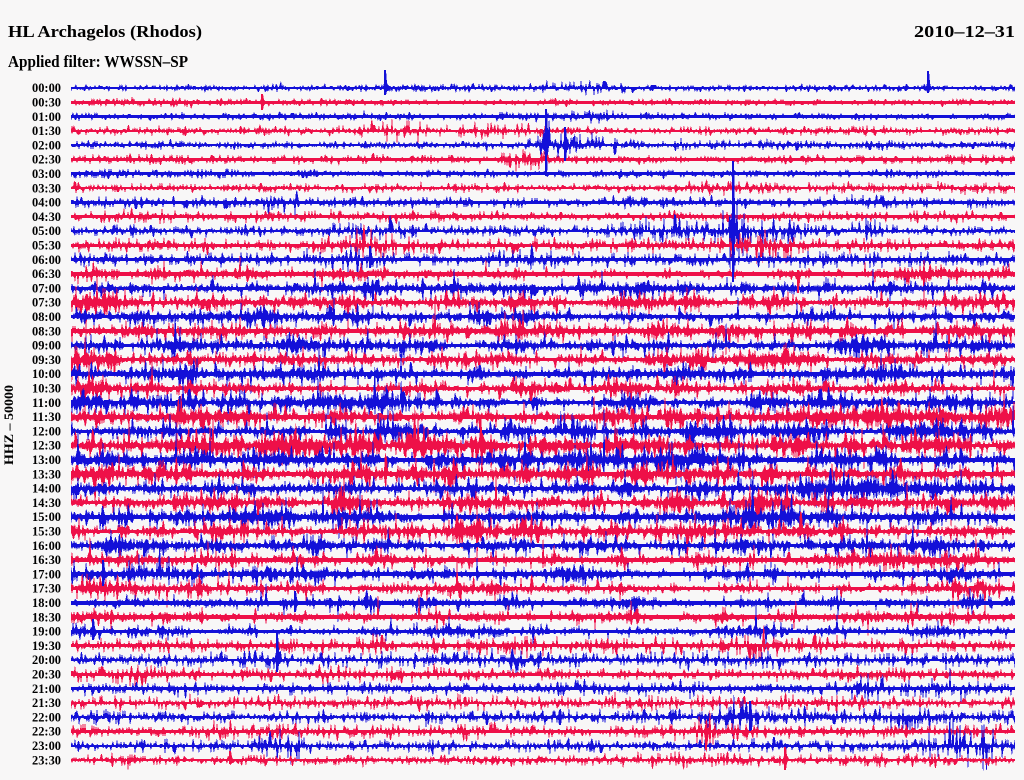 Image resolution: width=1024 pixels, height=780 pixels. I want to click on svg-text: 23:00, so click(46, 746).